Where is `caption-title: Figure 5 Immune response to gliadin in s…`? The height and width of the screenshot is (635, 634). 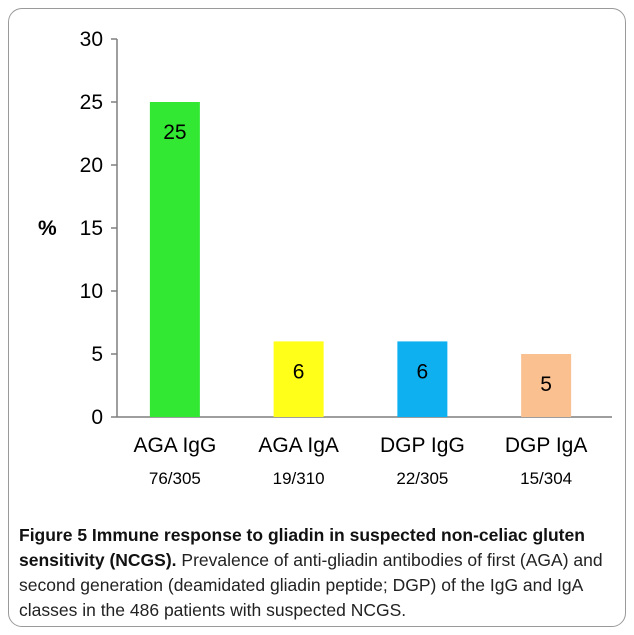 caption-title: Figure 5 Immune response to gliadin in s… is located at coordinates (302, 547).